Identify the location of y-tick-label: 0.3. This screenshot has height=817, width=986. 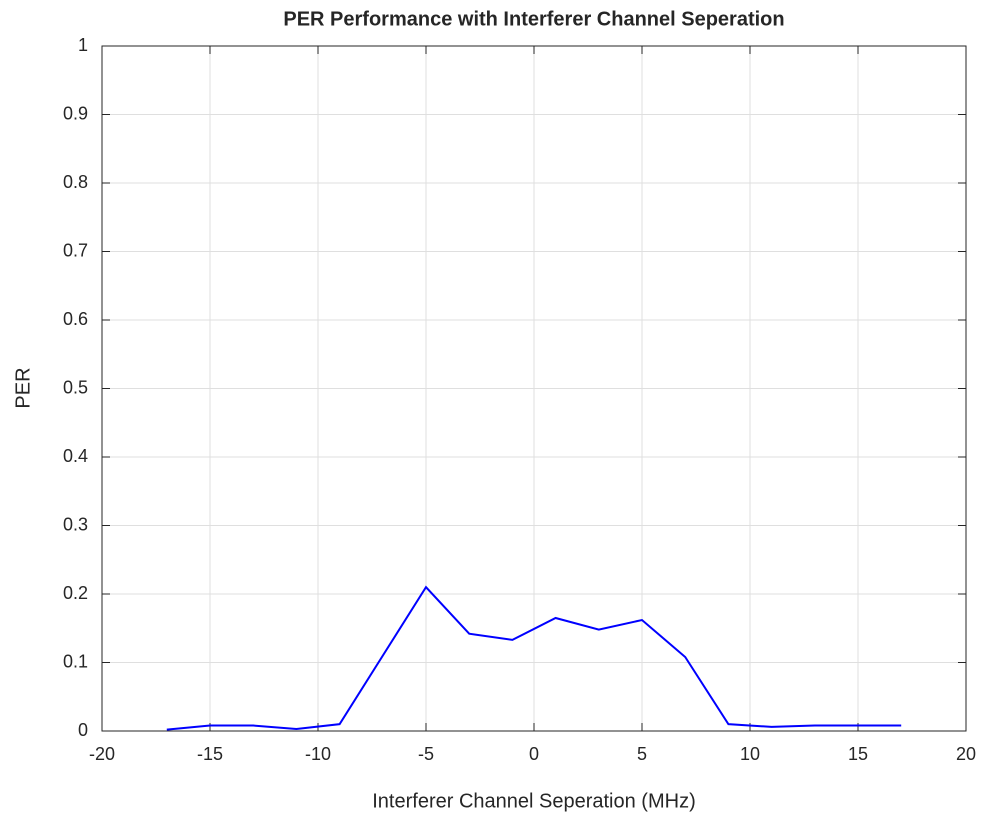
(75, 524).